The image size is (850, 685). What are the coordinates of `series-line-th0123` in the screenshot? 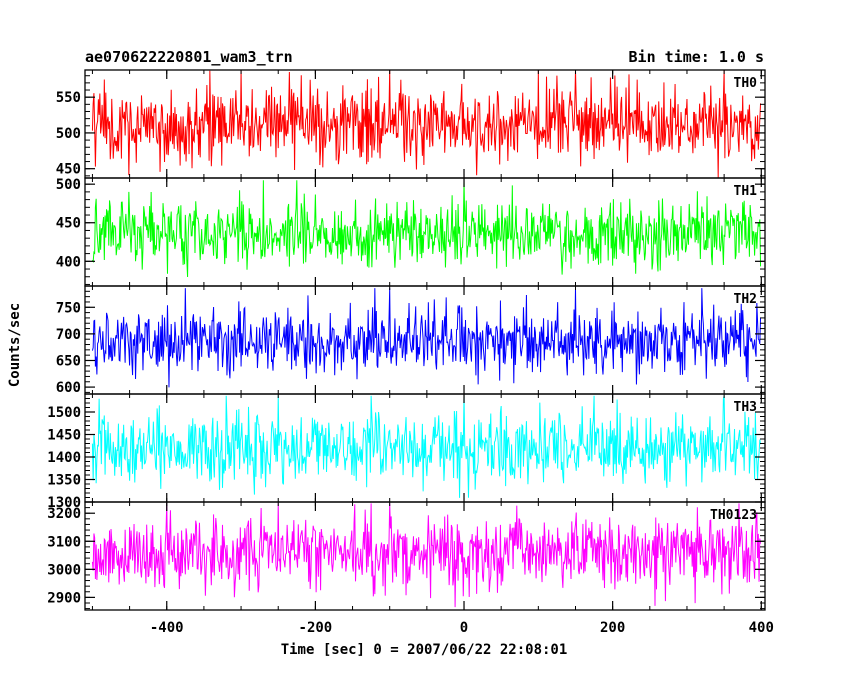 It's located at (426, 555).